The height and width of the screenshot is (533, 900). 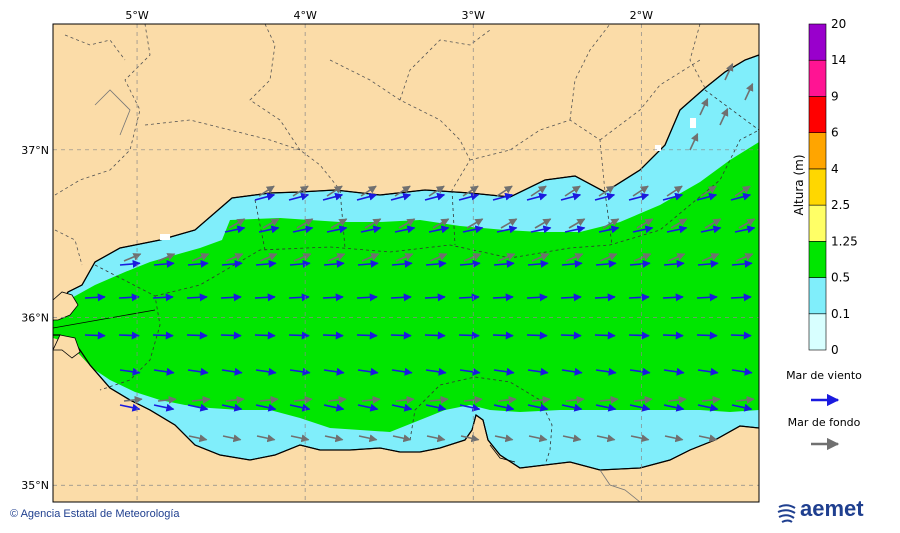 What do you see at coordinates (35, 150) in the screenshot?
I see `lat-tick-label: 37°N` at bounding box center [35, 150].